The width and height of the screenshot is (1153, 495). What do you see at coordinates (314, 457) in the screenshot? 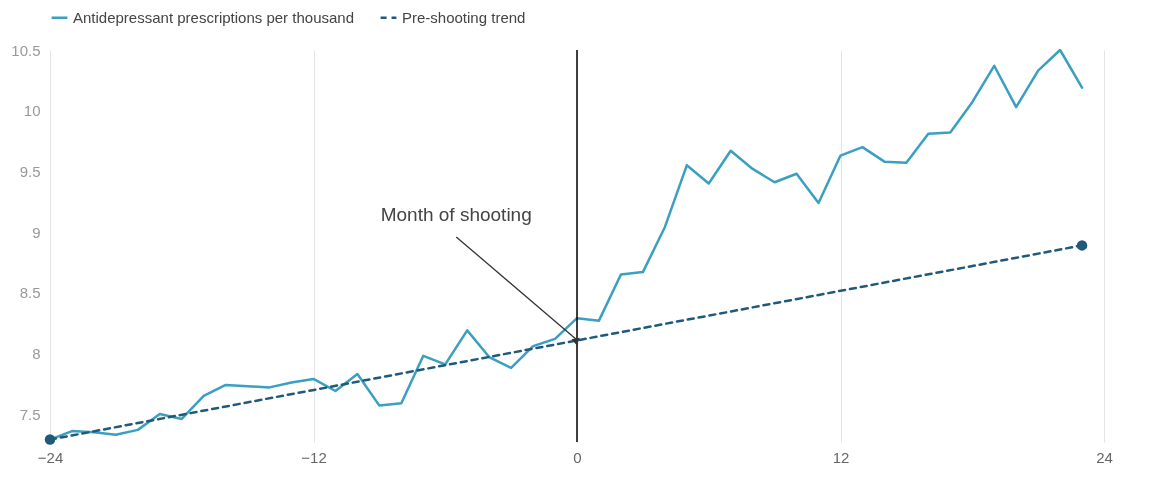
I see `x-tick-label: −12` at bounding box center [314, 457].